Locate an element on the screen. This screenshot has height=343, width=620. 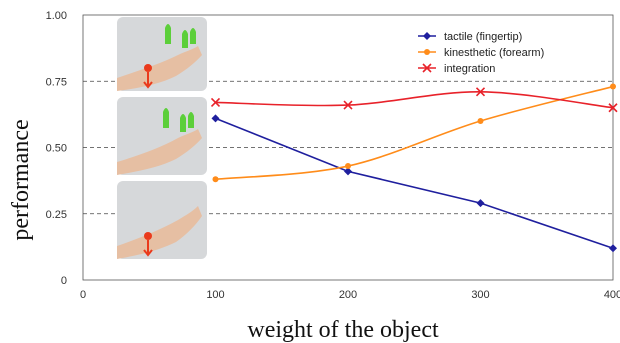
x-tick-label: 400 is located at coordinates (612, 295).